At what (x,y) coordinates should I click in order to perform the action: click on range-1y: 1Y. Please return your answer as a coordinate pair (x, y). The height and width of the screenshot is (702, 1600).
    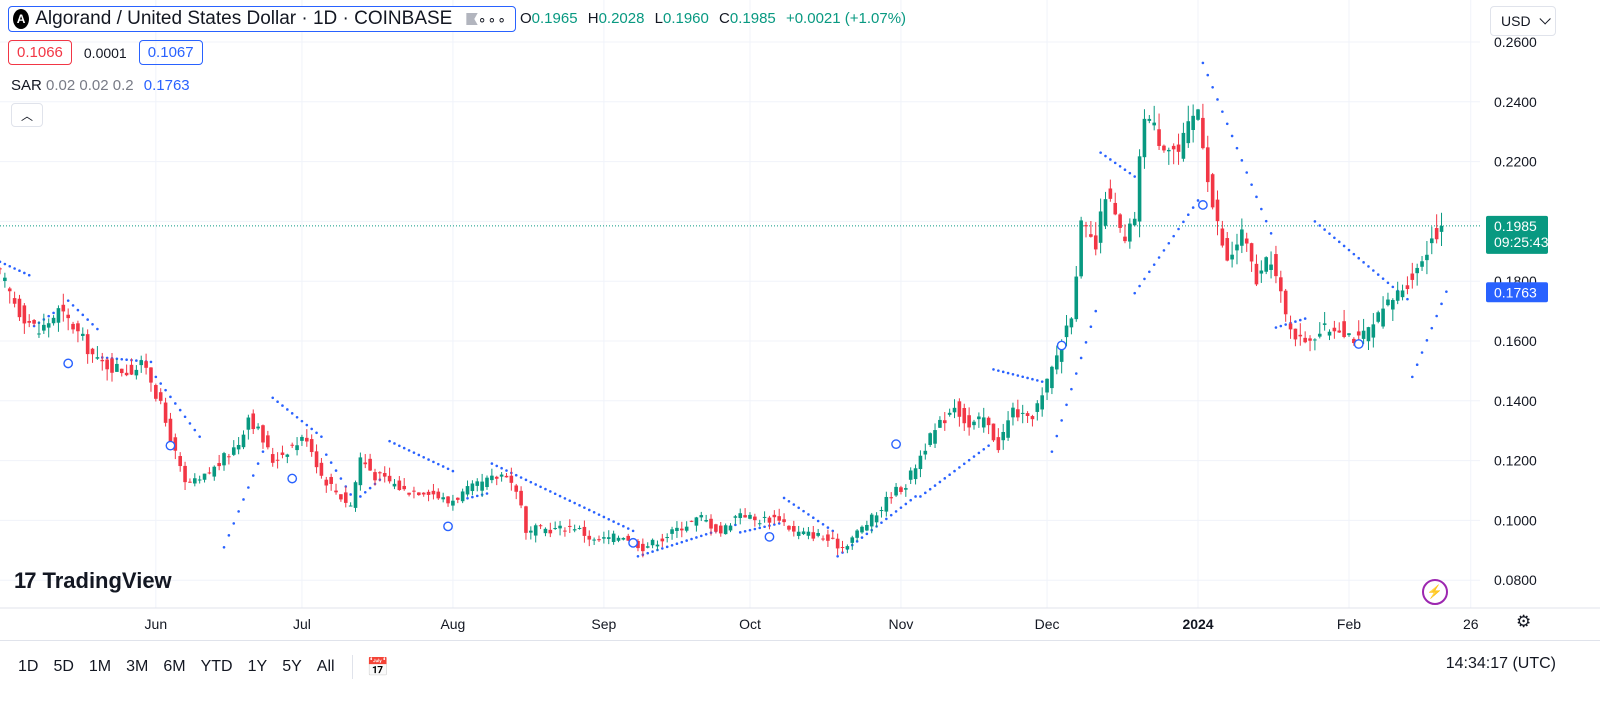
    Looking at the image, I should click on (257, 666).